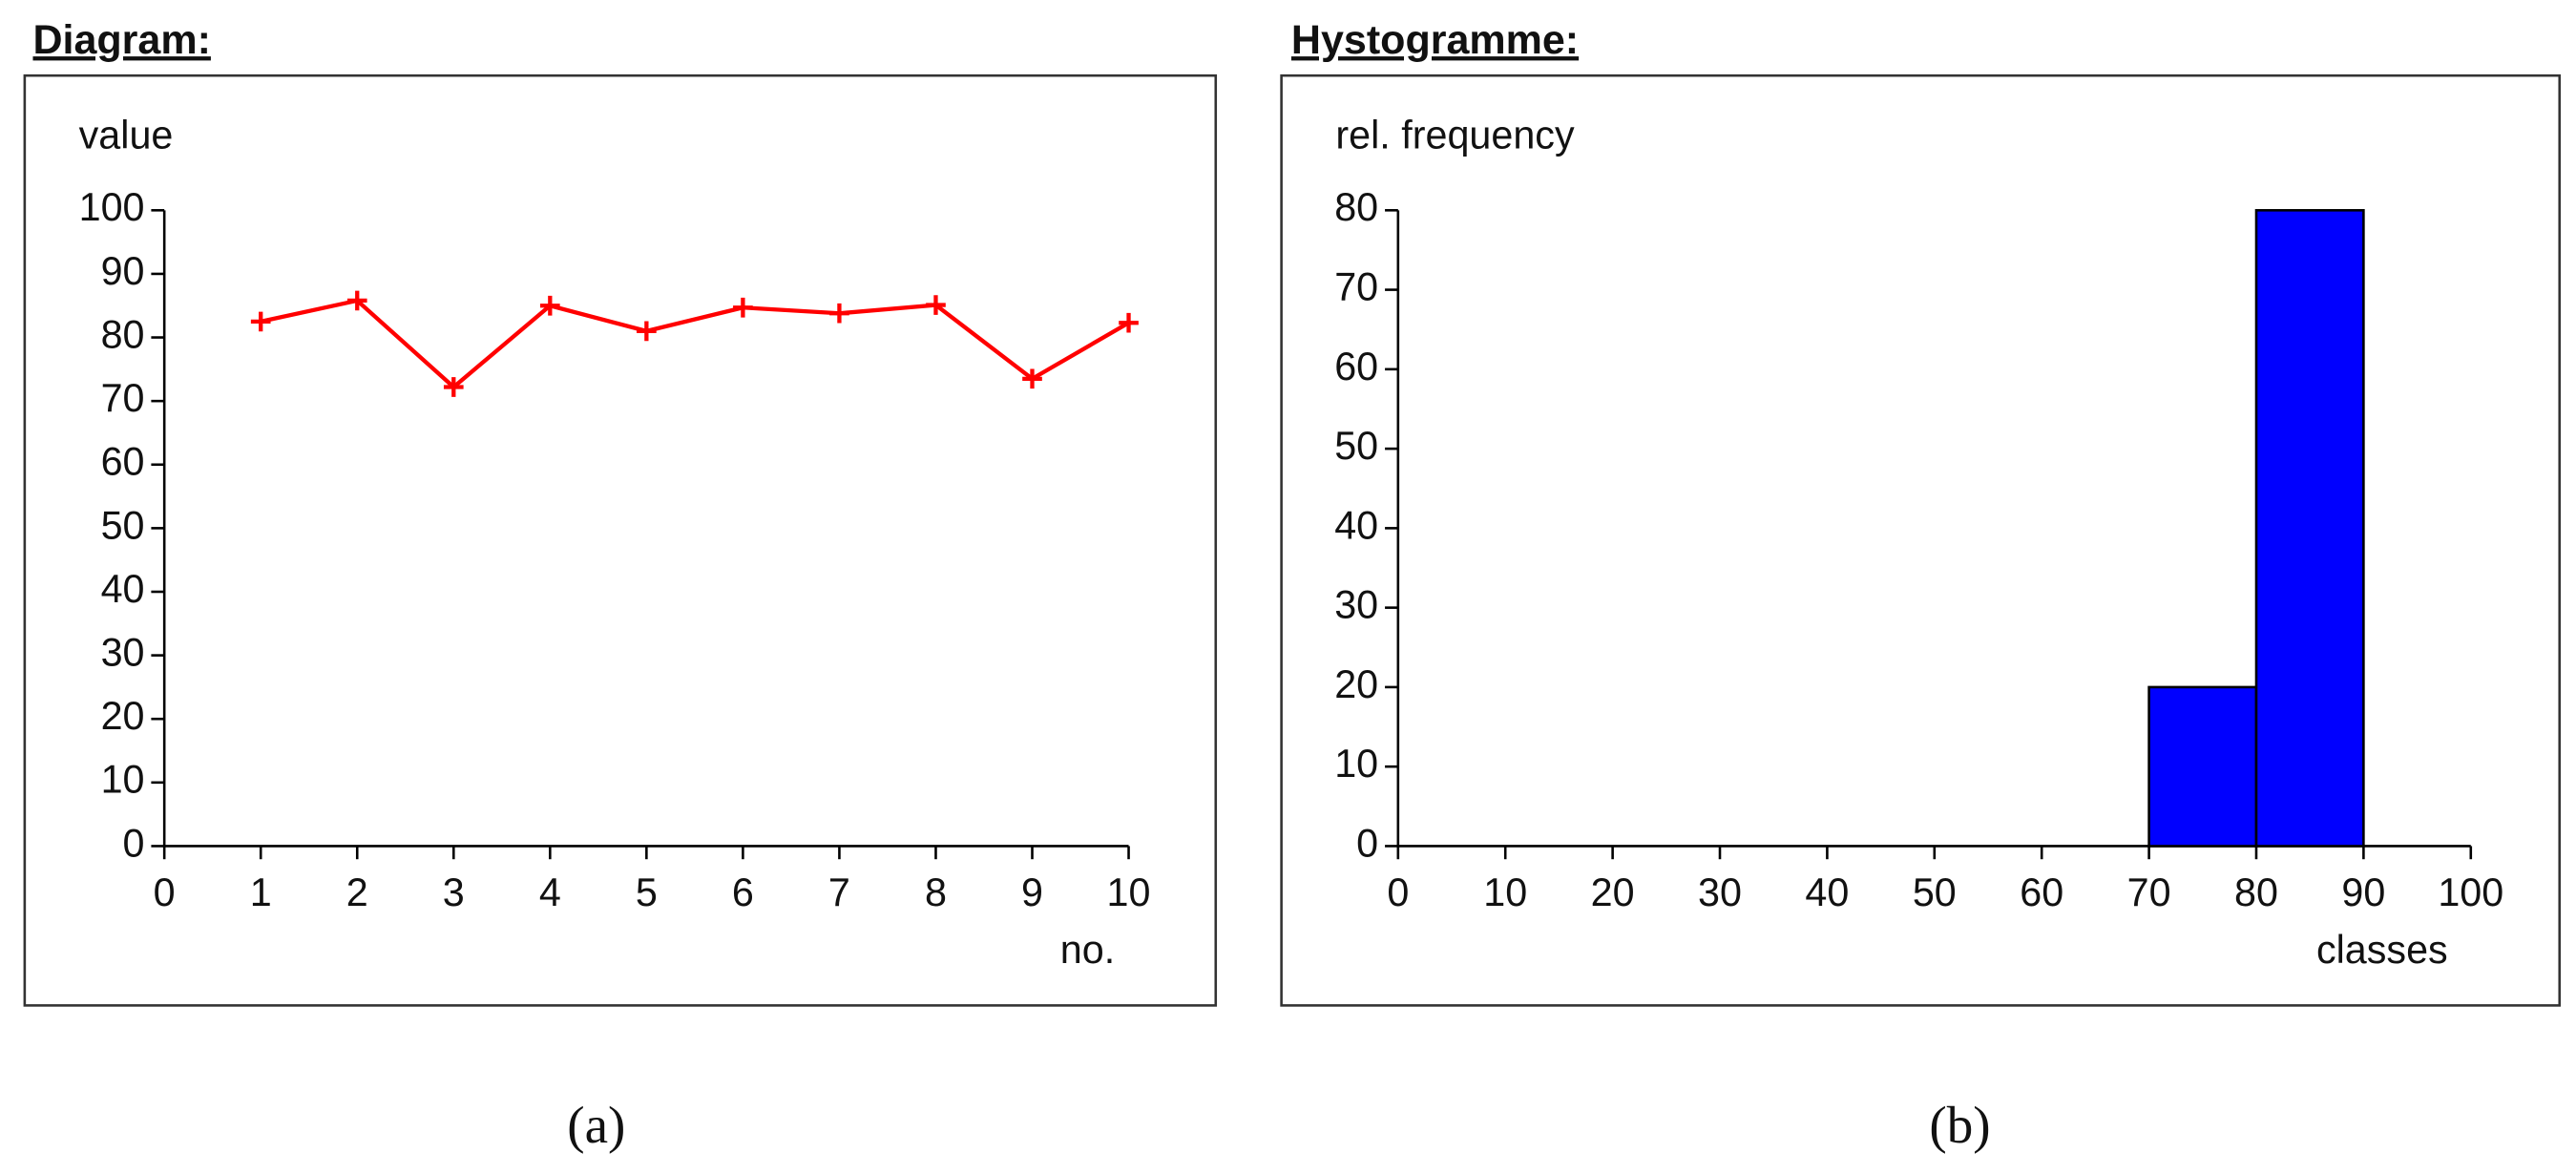  Describe the element at coordinates (2149, 892) in the screenshot. I see `x-tick-label: 70` at that location.